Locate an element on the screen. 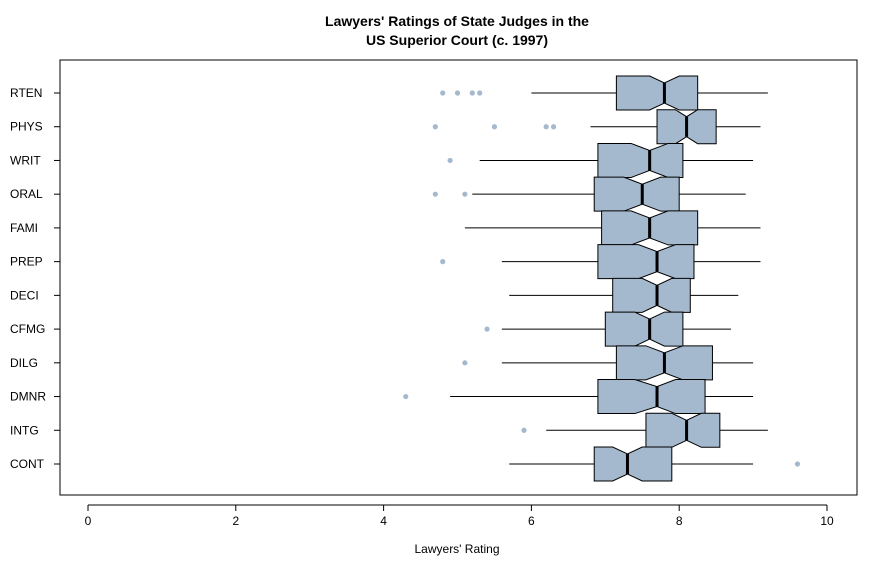 The width and height of the screenshot is (888, 571). chart-title-line1: Lawyers' Ratings of State Judges in the is located at coordinates (457, 21).